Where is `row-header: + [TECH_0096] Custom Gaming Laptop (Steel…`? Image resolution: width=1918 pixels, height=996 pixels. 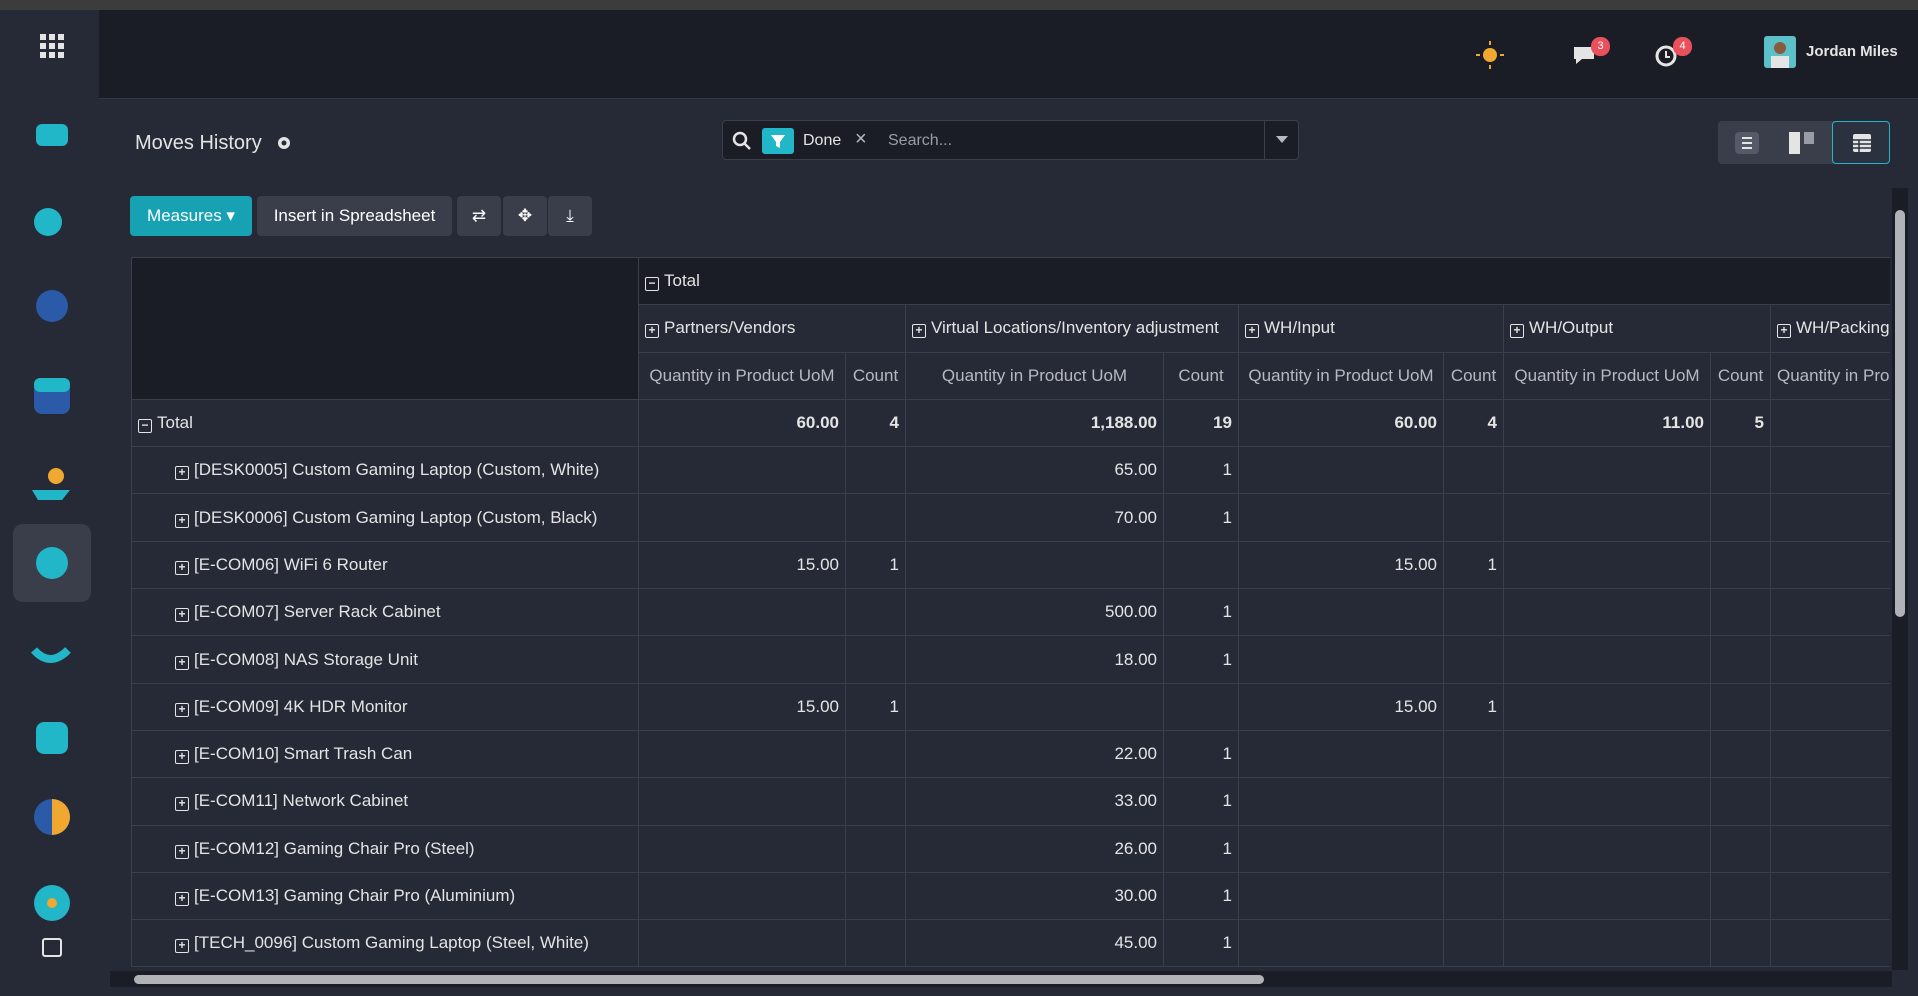
row-header: + [TECH_0096] Custom Gaming Laptop (Steel… is located at coordinates (385, 943).